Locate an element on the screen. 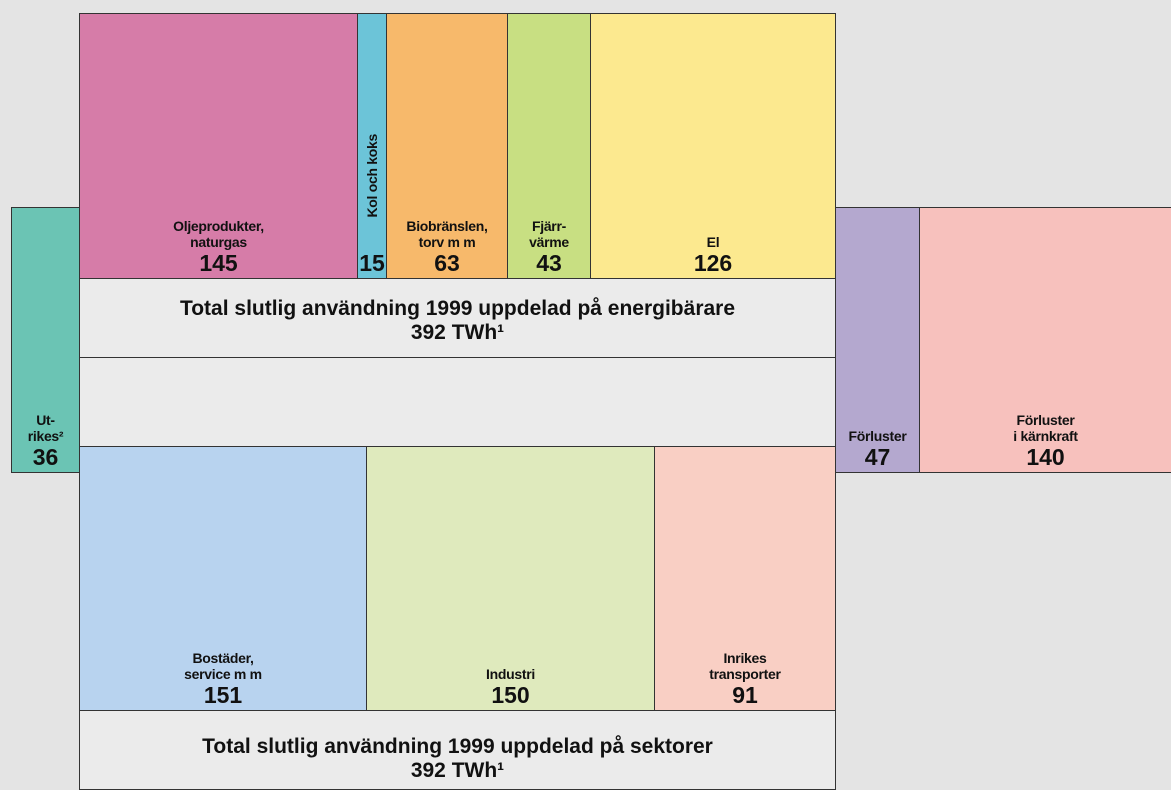 This screenshot has height=790, width=1171. label-line: transporter is located at coordinates (745, 674).